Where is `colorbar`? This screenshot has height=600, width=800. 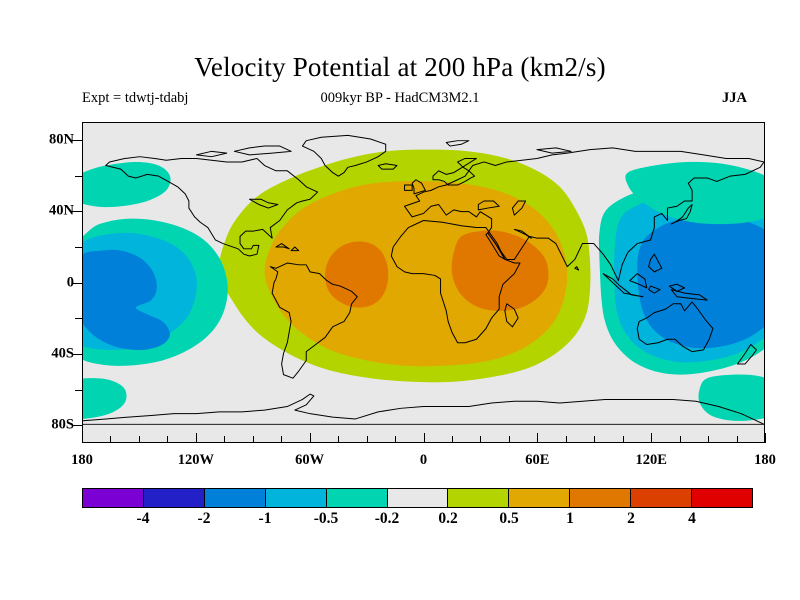 colorbar is located at coordinates (417, 498).